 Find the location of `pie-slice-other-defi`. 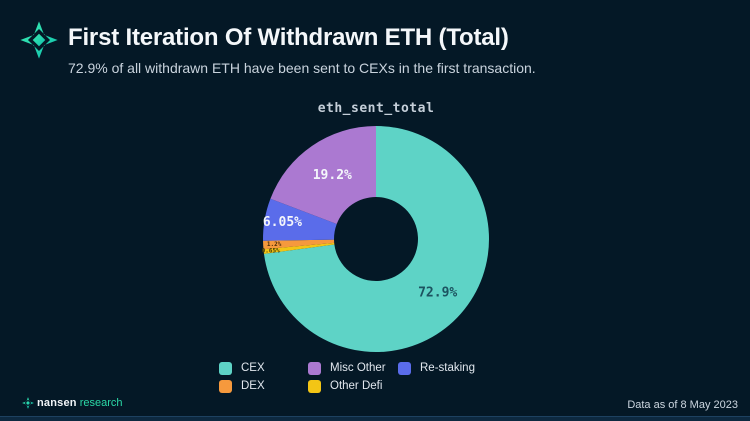

pie-slice-other-defi is located at coordinates (299, 248).